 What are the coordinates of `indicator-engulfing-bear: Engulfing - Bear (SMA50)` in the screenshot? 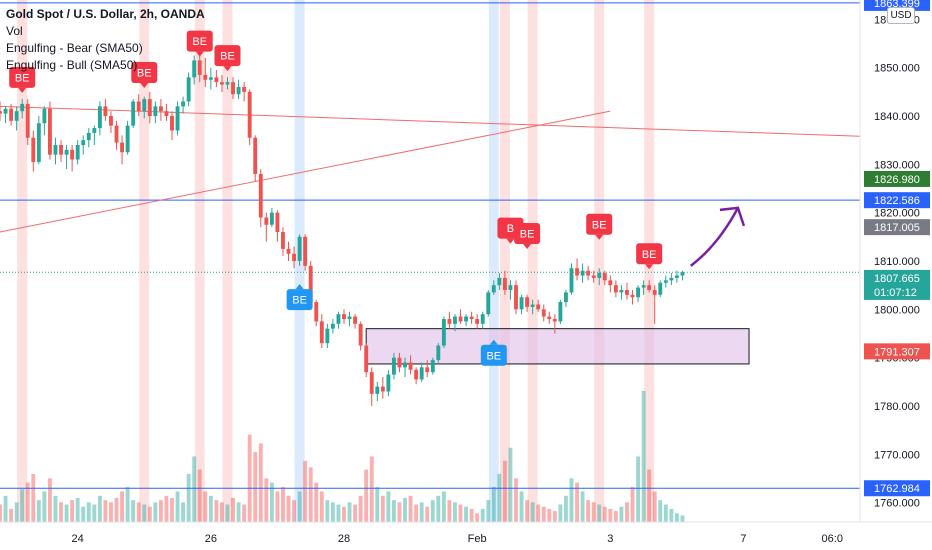 It's located at (74, 48).